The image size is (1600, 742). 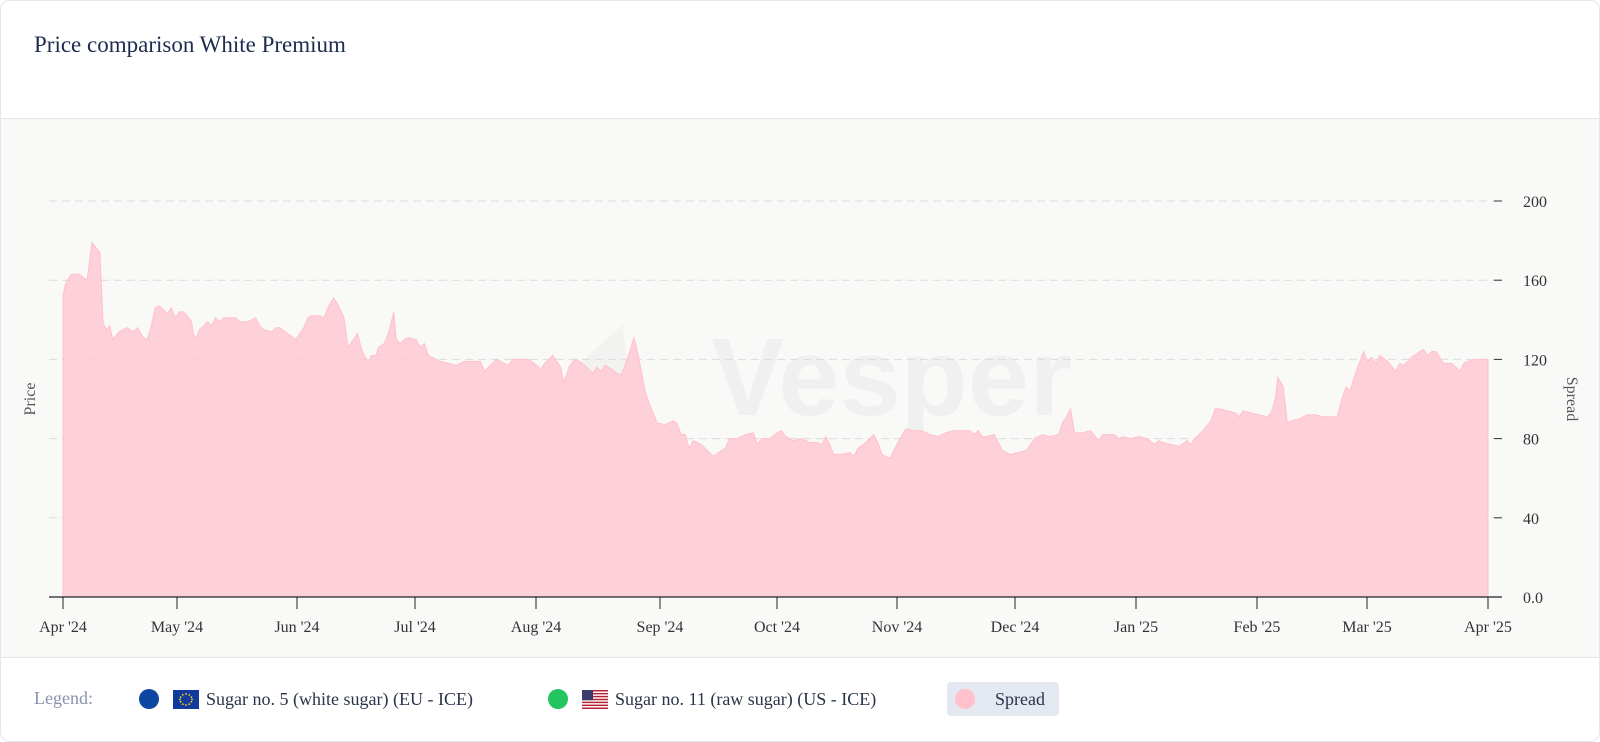 I want to click on y2-axis-title: Spread, so click(x=1571, y=399).